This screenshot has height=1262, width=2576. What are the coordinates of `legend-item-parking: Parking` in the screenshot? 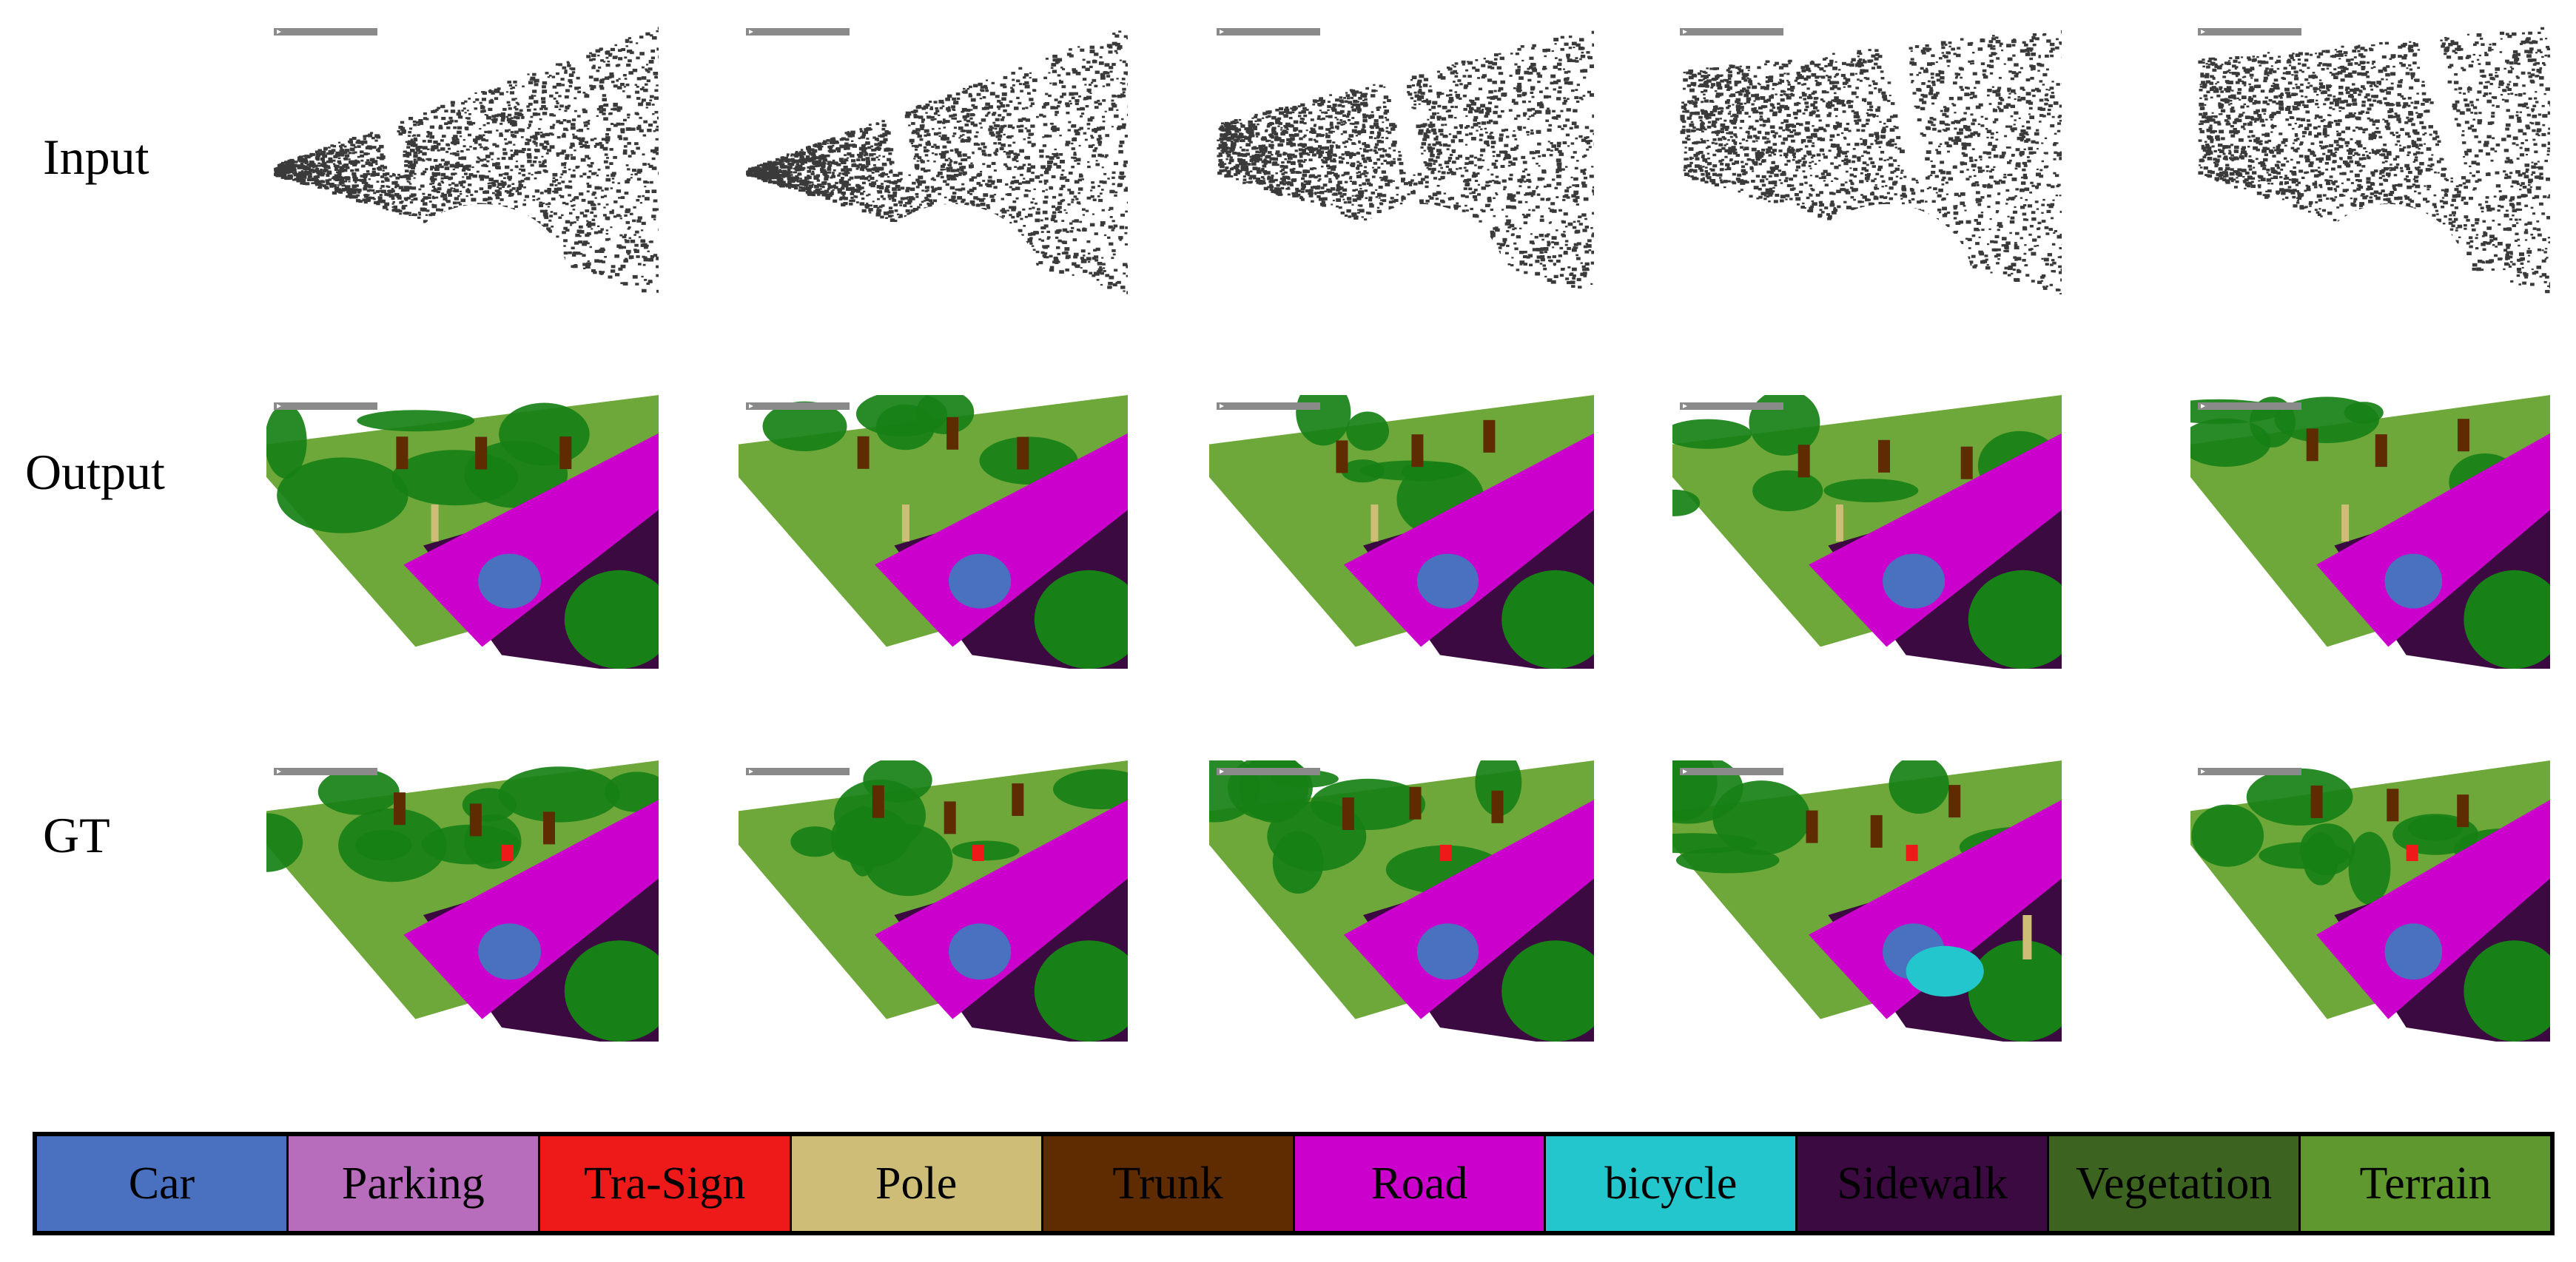 It's located at (414, 1183).